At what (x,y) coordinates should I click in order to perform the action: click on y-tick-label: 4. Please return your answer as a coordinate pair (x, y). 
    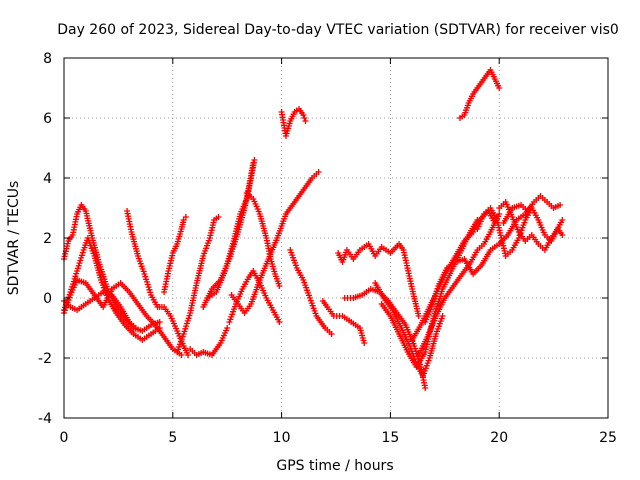
    Looking at the image, I should click on (47, 179).